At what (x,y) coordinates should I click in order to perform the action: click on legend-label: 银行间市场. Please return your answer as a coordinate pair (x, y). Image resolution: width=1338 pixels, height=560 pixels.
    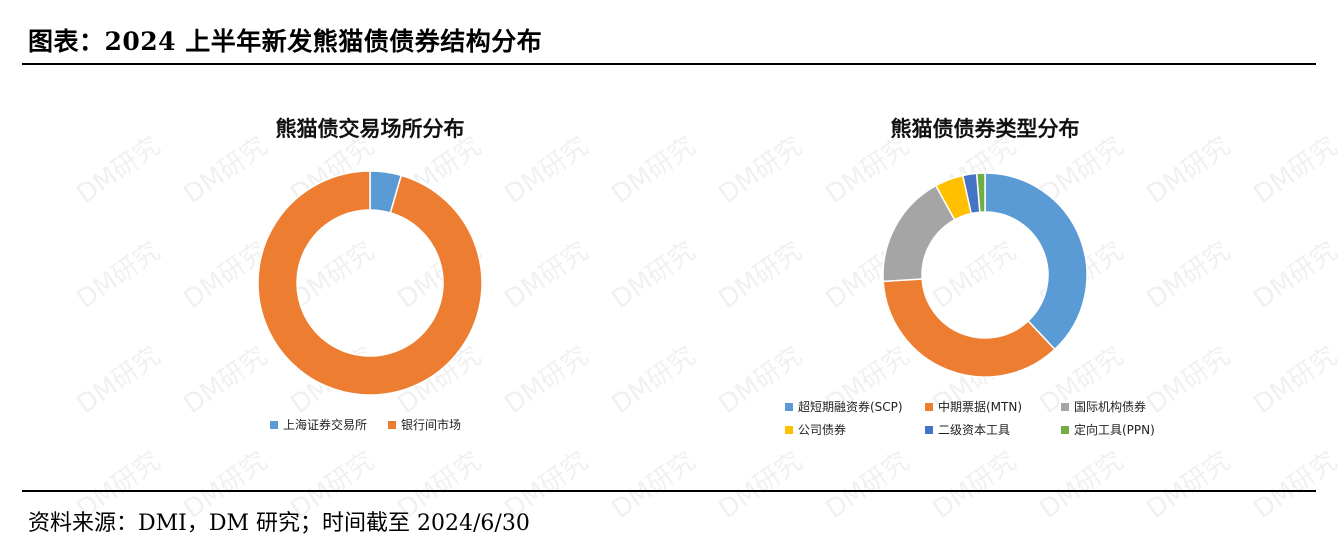
    Looking at the image, I should click on (431, 424).